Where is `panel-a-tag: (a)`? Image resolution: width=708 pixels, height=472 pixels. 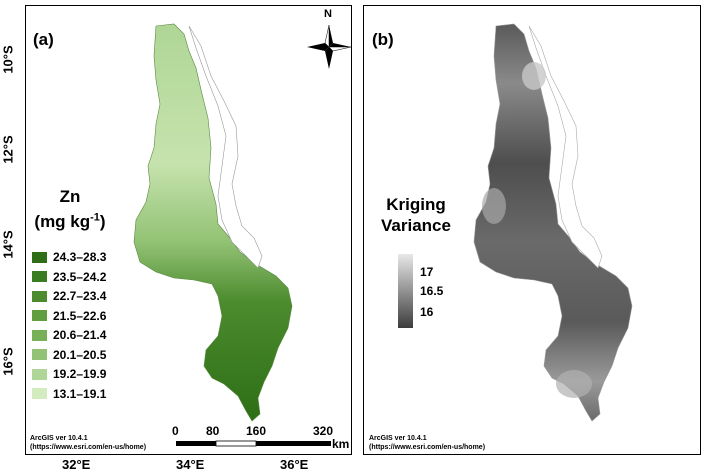 panel-a-tag: (a) is located at coordinates (43, 39).